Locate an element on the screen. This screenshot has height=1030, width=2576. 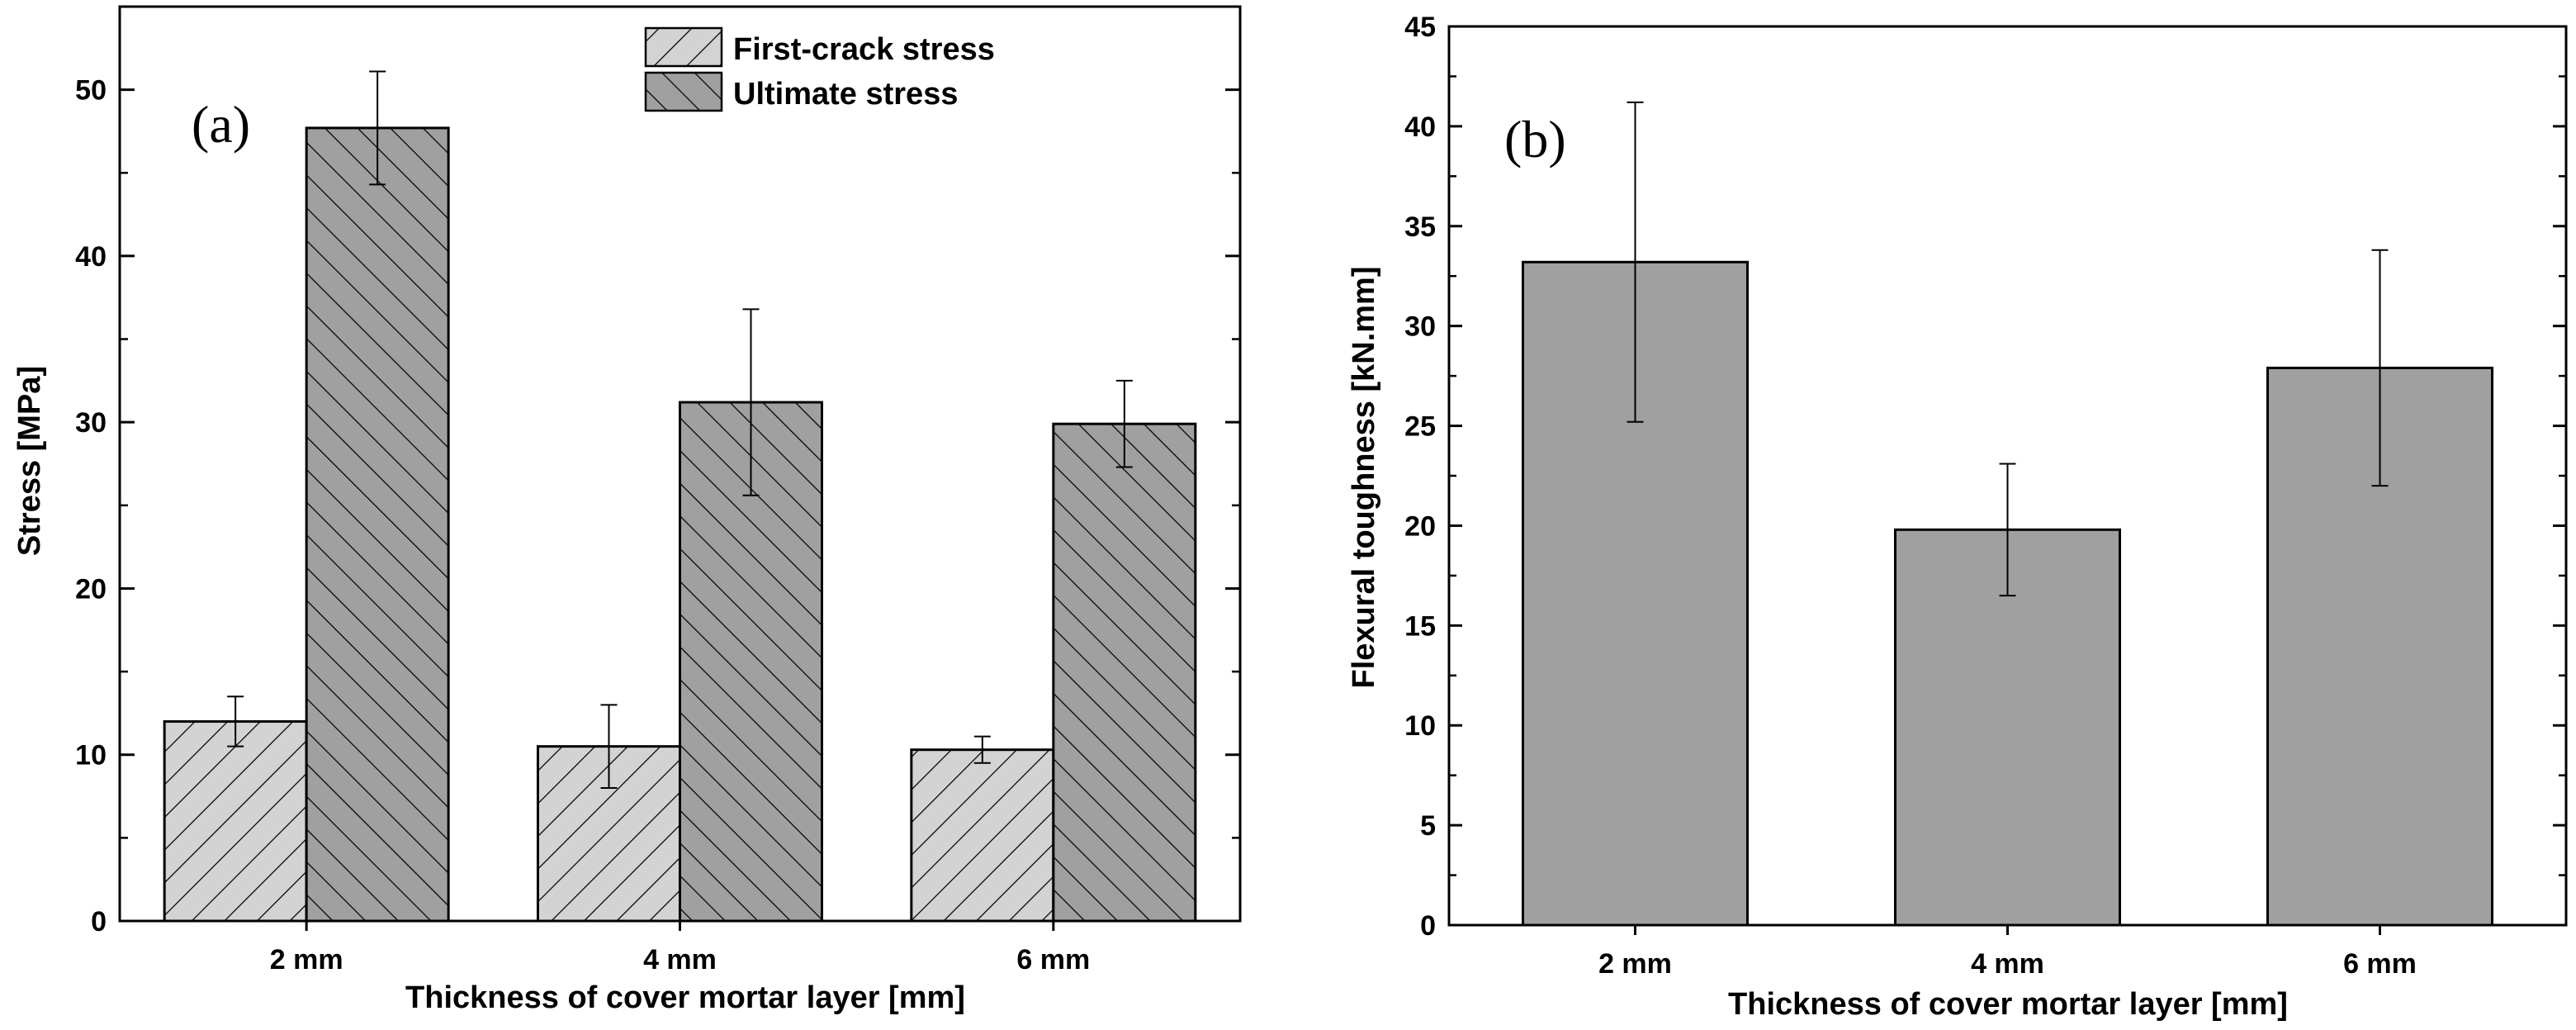
bar-ultimate-stress-2-mm is located at coordinates (377, 524).